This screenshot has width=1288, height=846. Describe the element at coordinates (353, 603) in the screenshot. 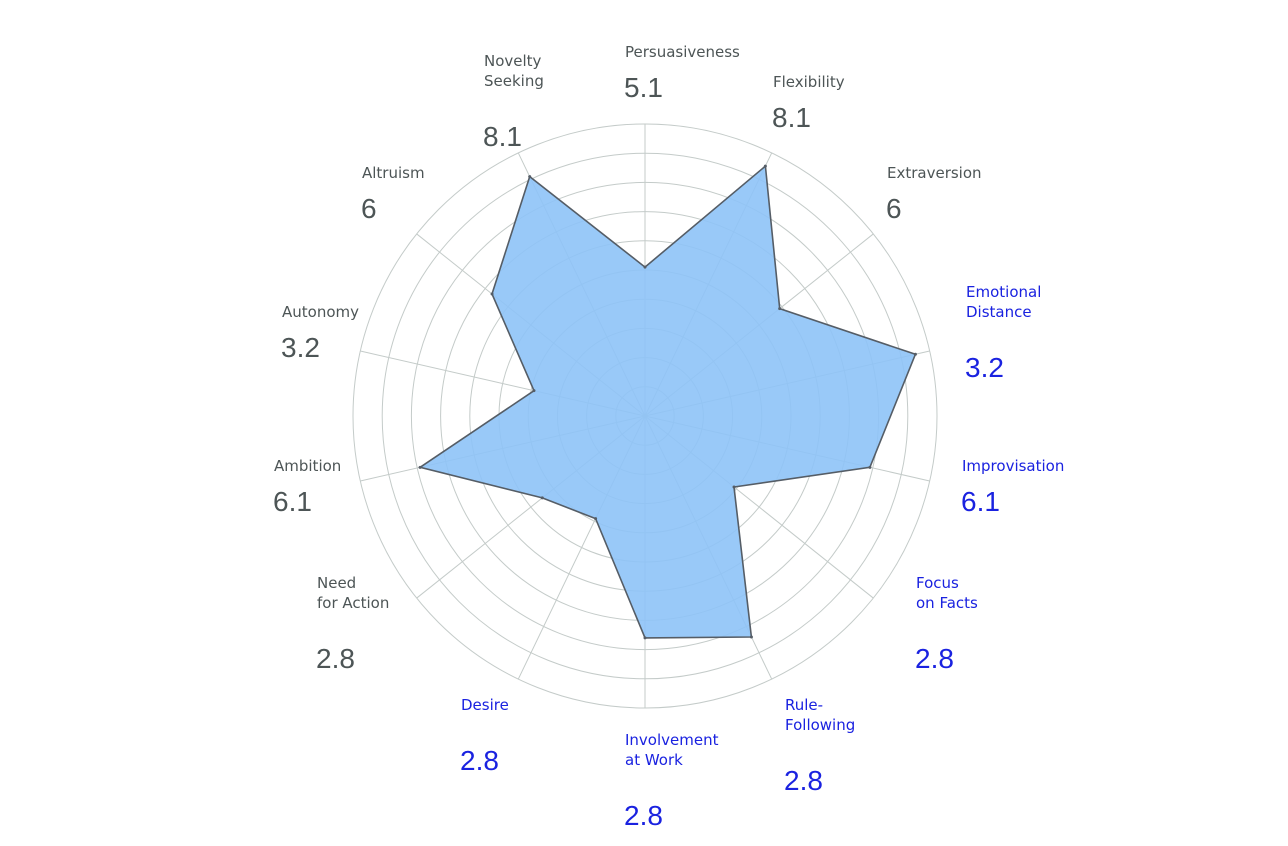

I see `axis-label-text: for Action` at that location.